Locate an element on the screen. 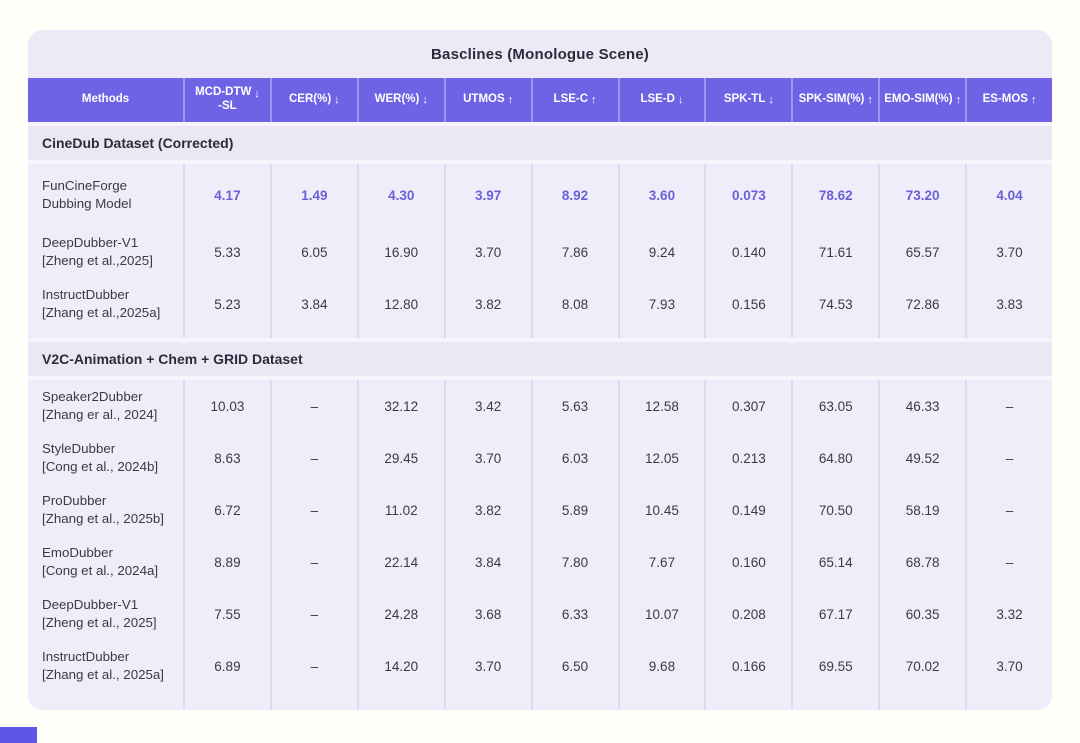 The height and width of the screenshot is (743, 1080). cell-wer: 4.30 is located at coordinates (400, 195).